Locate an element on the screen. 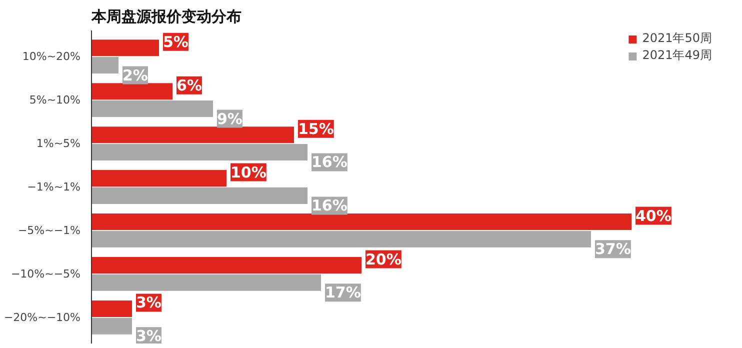 The image size is (742, 348). chart-title: 本周盘源报价变动分布 is located at coordinates (166, 17).